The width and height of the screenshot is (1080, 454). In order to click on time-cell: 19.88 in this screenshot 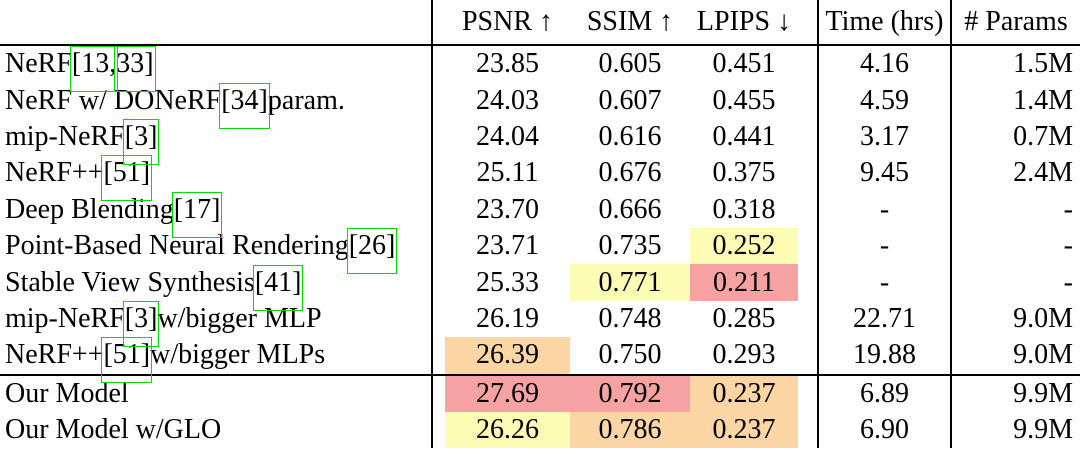, I will do `click(883, 355)`.